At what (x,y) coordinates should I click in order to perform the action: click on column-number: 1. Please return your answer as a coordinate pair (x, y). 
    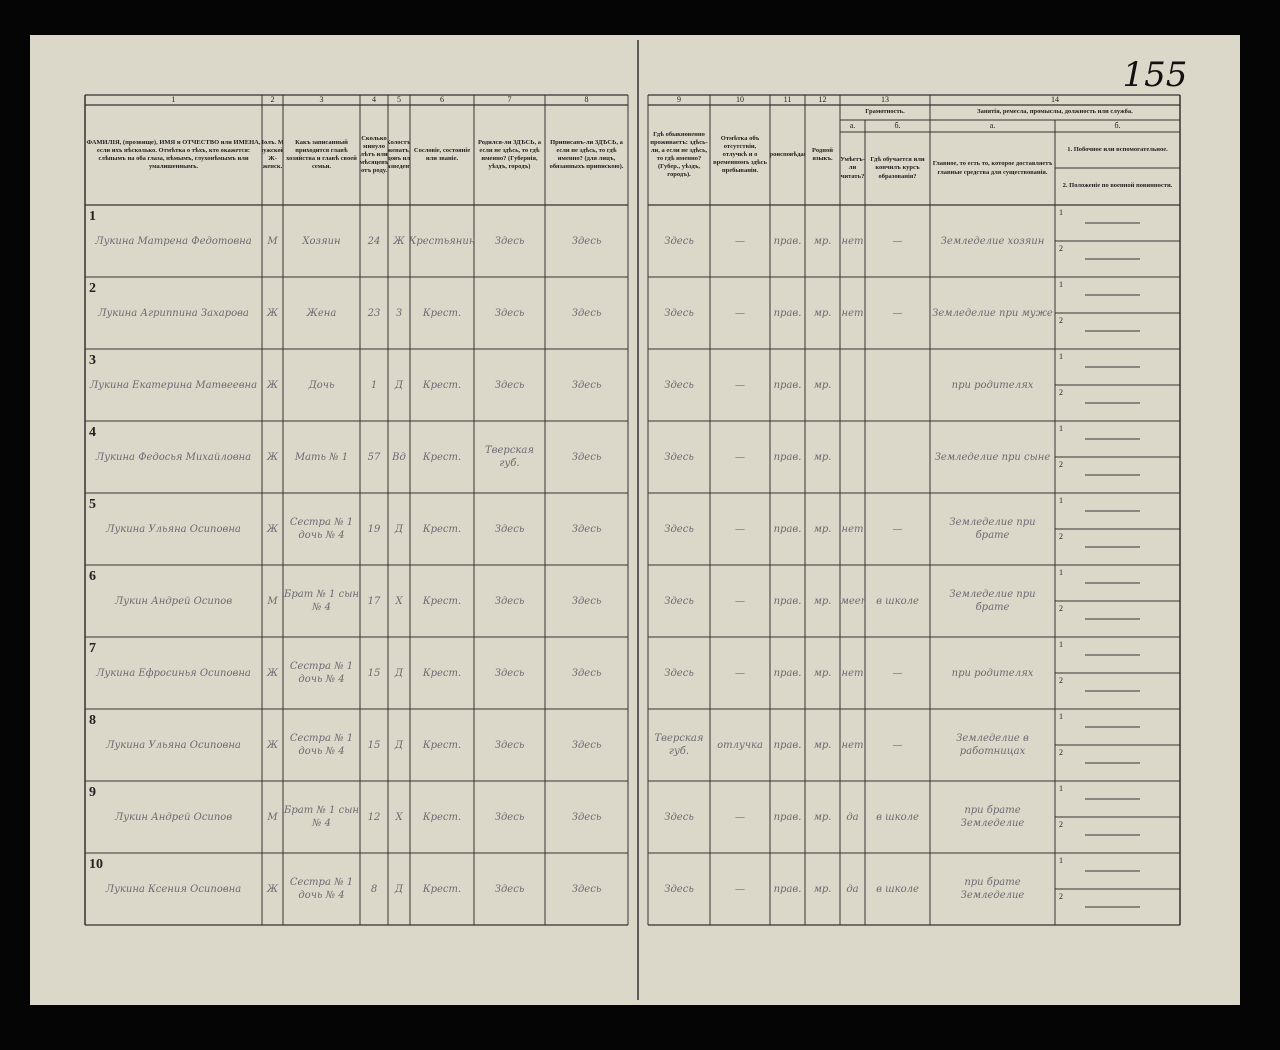
    Looking at the image, I should click on (173, 99).